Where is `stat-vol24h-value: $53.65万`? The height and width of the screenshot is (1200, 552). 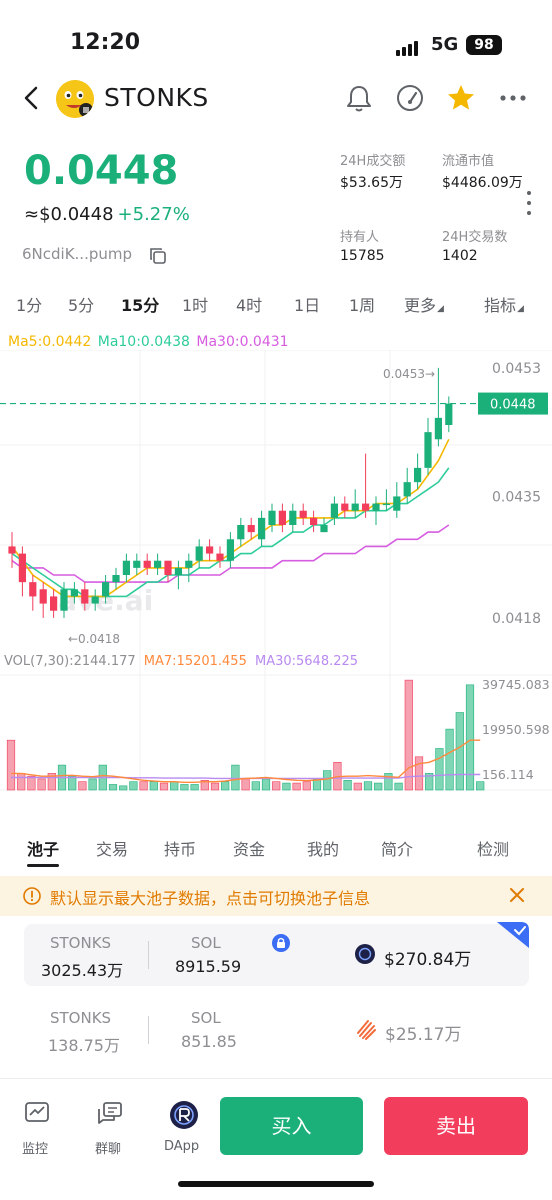
stat-vol24h-value: $53.65万 is located at coordinates (371, 183).